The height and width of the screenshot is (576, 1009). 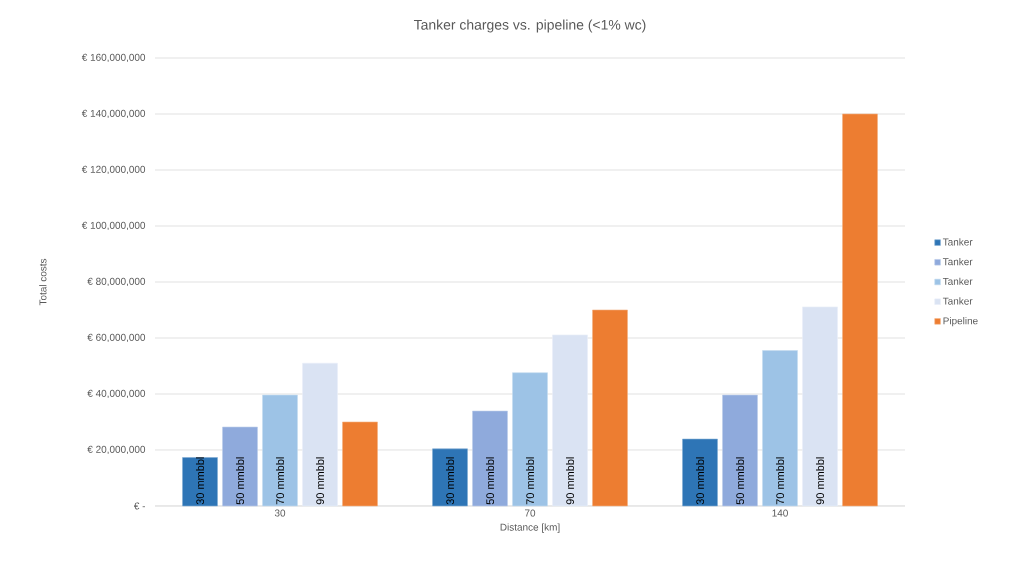 What do you see at coordinates (116, 394) in the screenshot?
I see `y-tick-label: € 40,000,000` at bounding box center [116, 394].